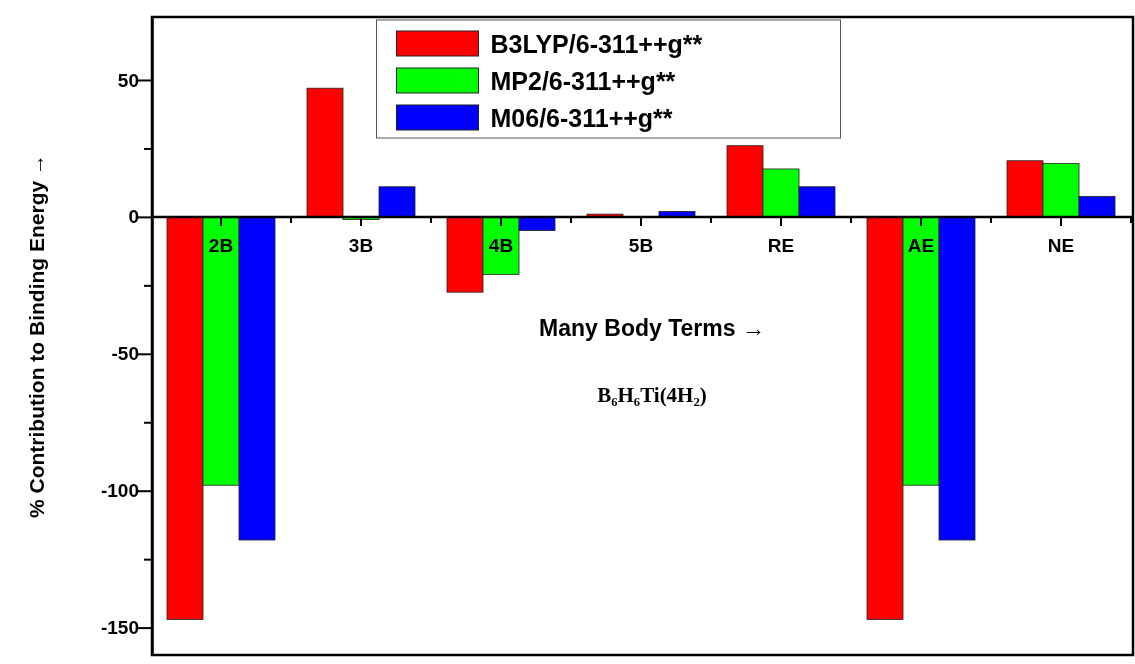 This screenshot has width=1135, height=664. What do you see at coordinates (652, 328) in the screenshot?
I see `x-axis-title: Many Body Terms →` at bounding box center [652, 328].